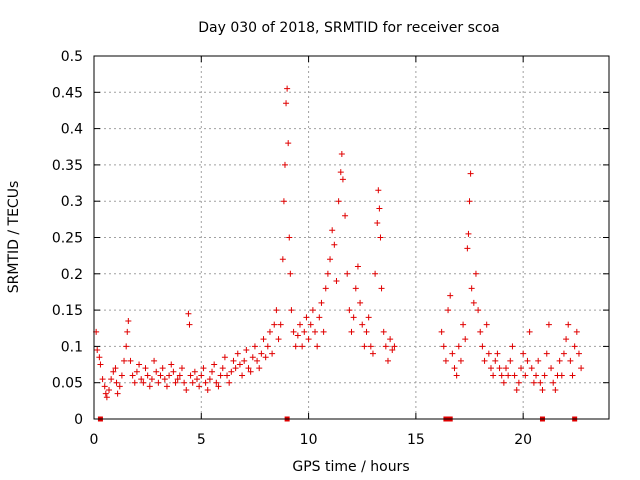 Image resolution: width=640 pixels, height=480 pixels. I want to click on y-tick-label: 0.05, so click(67, 384).